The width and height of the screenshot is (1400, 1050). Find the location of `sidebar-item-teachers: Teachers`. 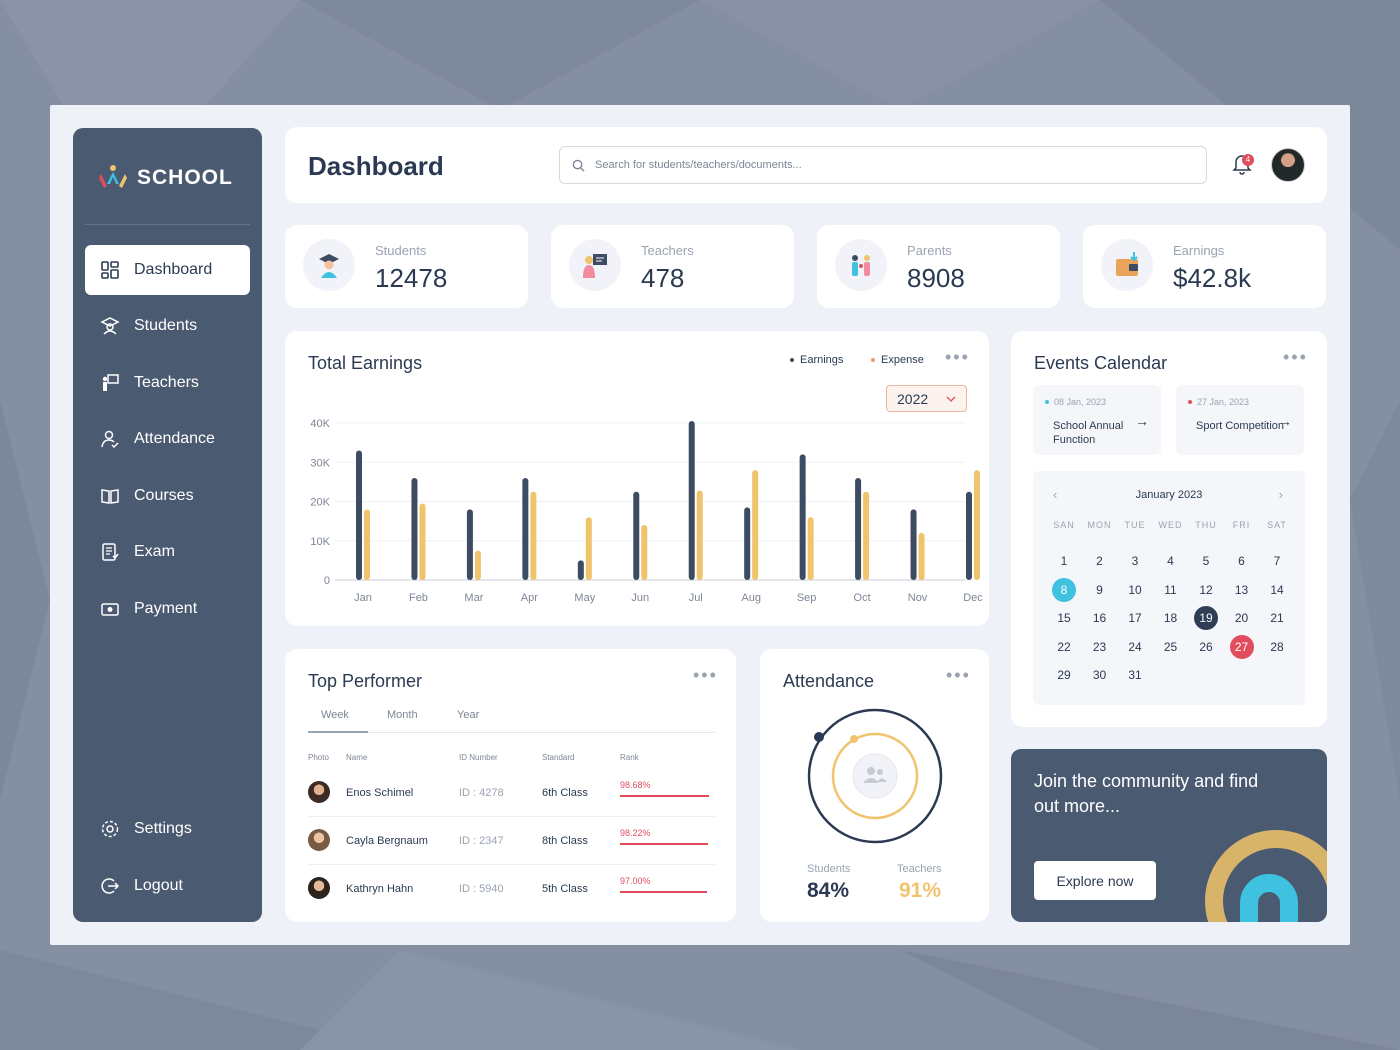

sidebar-item-teachers: Teachers is located at coordinates (167, 383).